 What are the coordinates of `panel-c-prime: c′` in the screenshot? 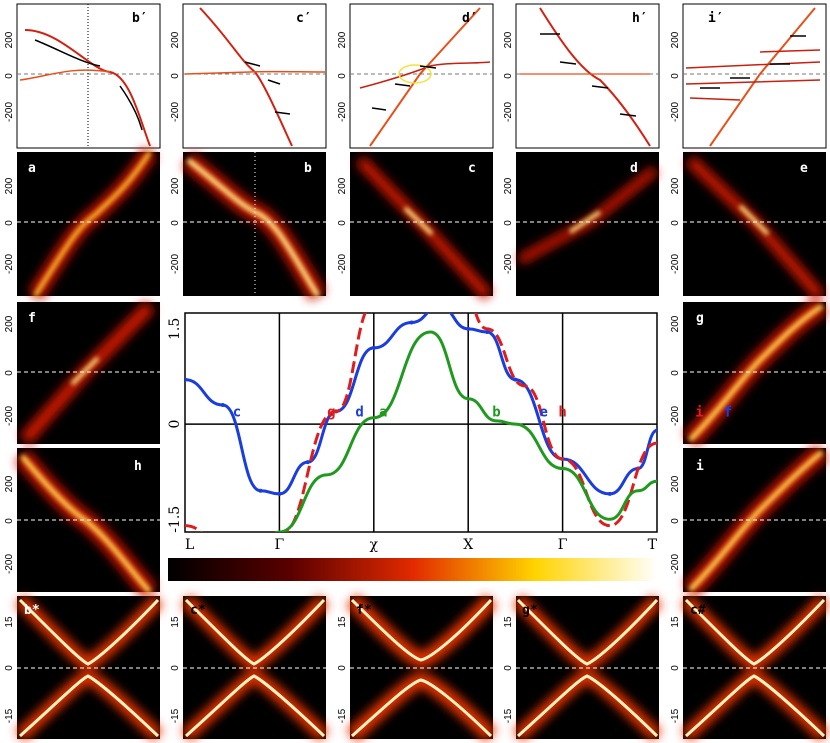 It's located at (254, 76).